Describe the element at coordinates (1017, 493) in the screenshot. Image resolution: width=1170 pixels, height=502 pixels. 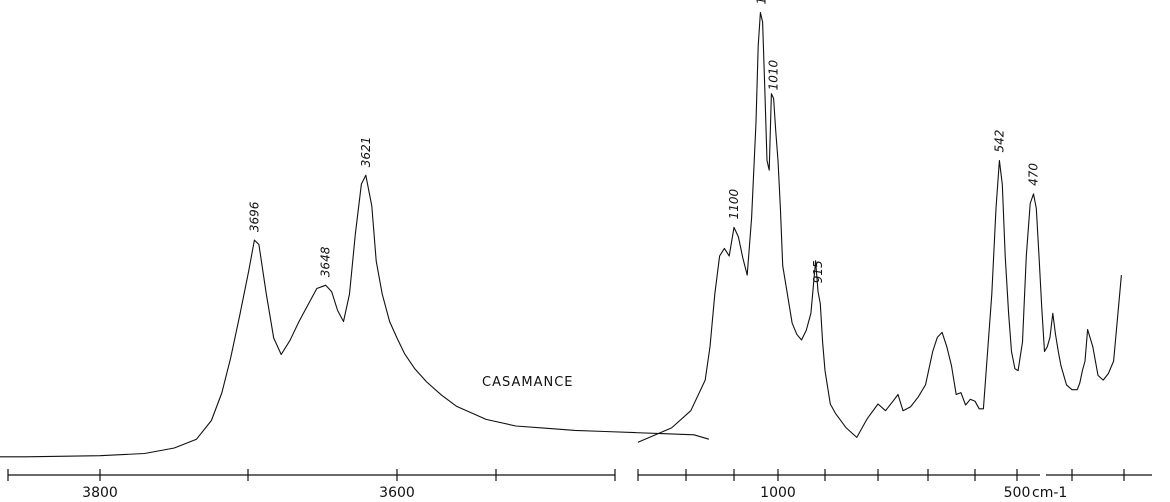
I see `tick-label-500: 500` at that location.